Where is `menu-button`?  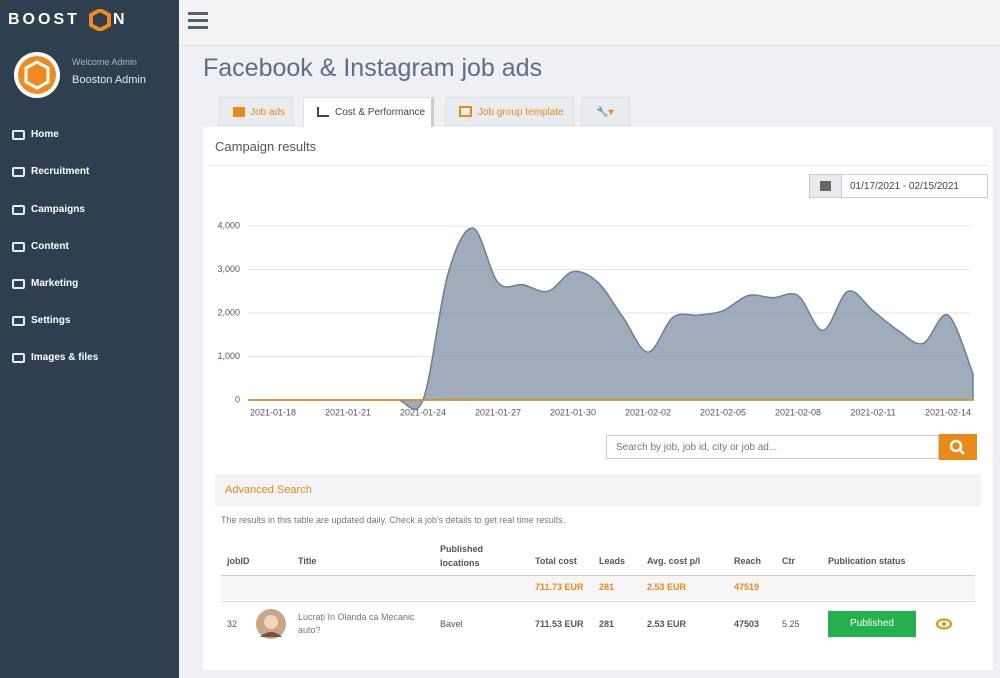 menu-button is located at coordinates (198, 20).